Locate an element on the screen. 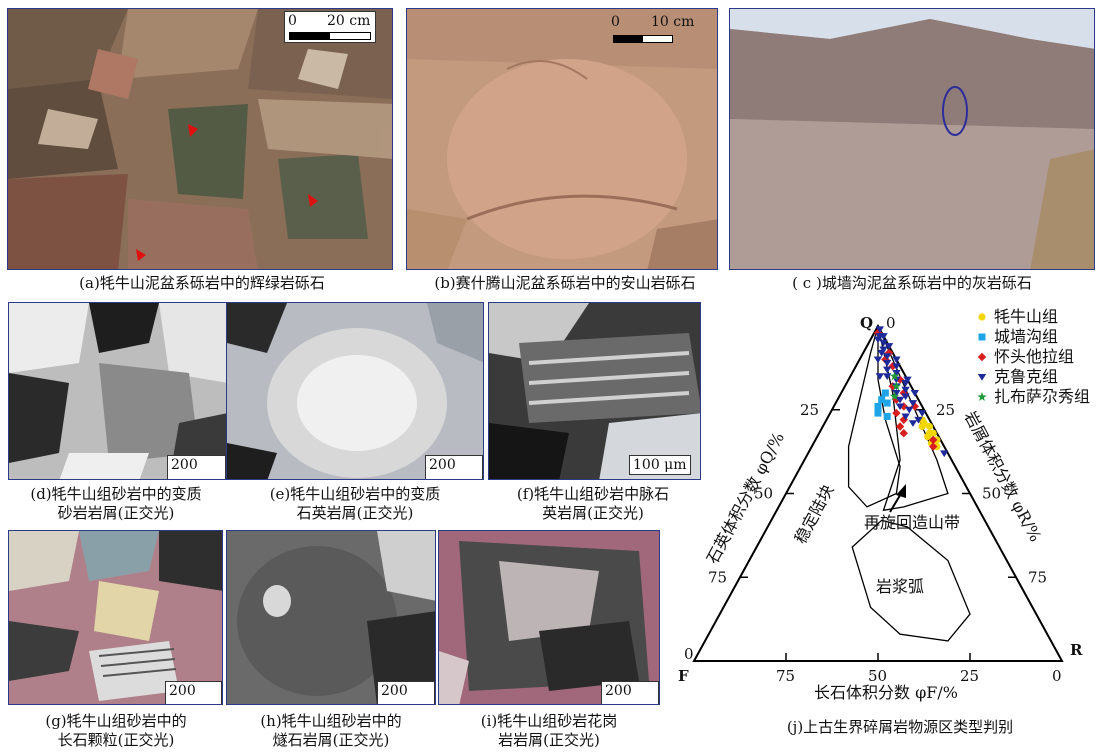 The width and height of the screenshot is (1103, 752). field-label-recycled-orogen: 再旋回造山带 is located at coordinates (912, 522).